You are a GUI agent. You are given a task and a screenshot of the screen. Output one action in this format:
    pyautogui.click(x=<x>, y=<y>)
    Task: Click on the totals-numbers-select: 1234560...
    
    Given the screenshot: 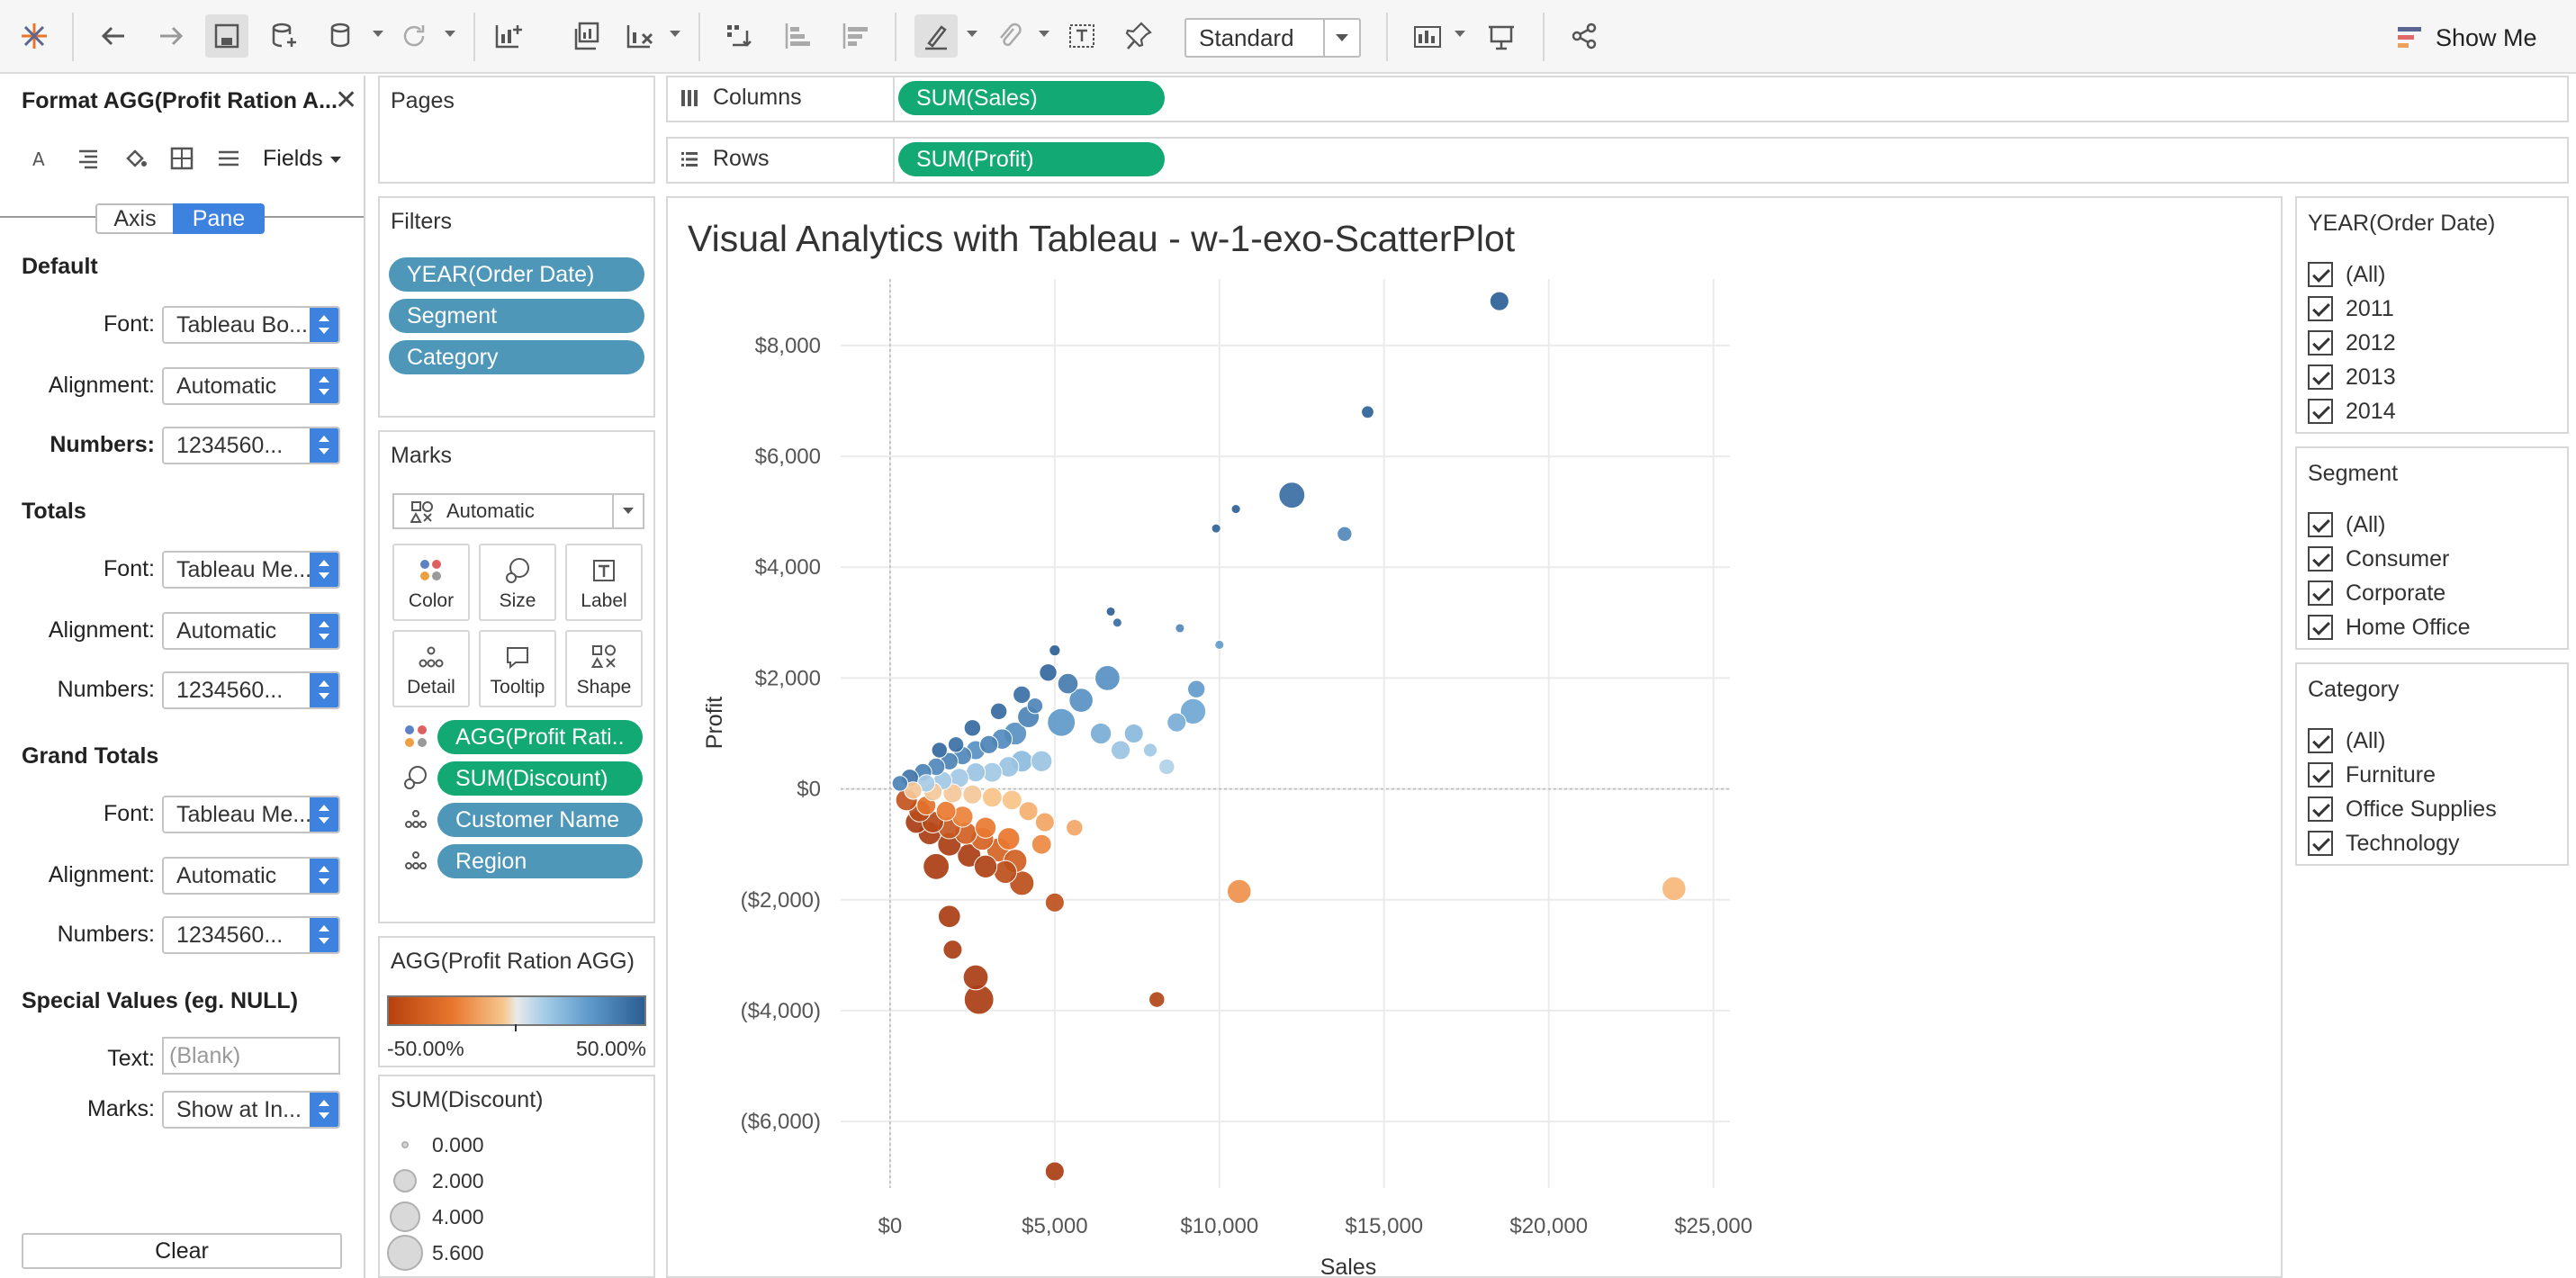 What is the action you would take?
    pyautogui.click(x=251, y=690)
    